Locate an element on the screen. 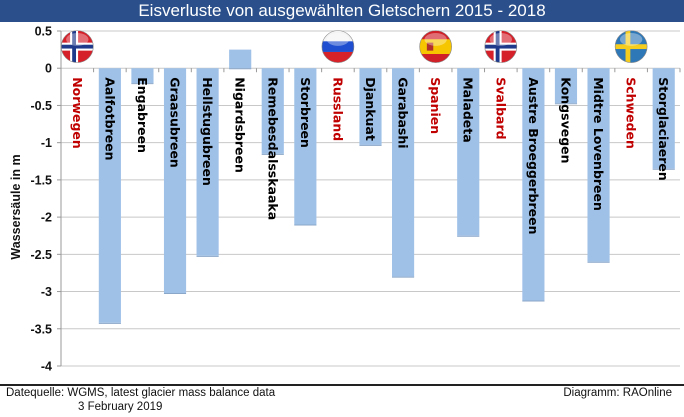 This screenshot has height=417, width=684. y-tick-label: -3.5 is located at coordinates (41, 329).